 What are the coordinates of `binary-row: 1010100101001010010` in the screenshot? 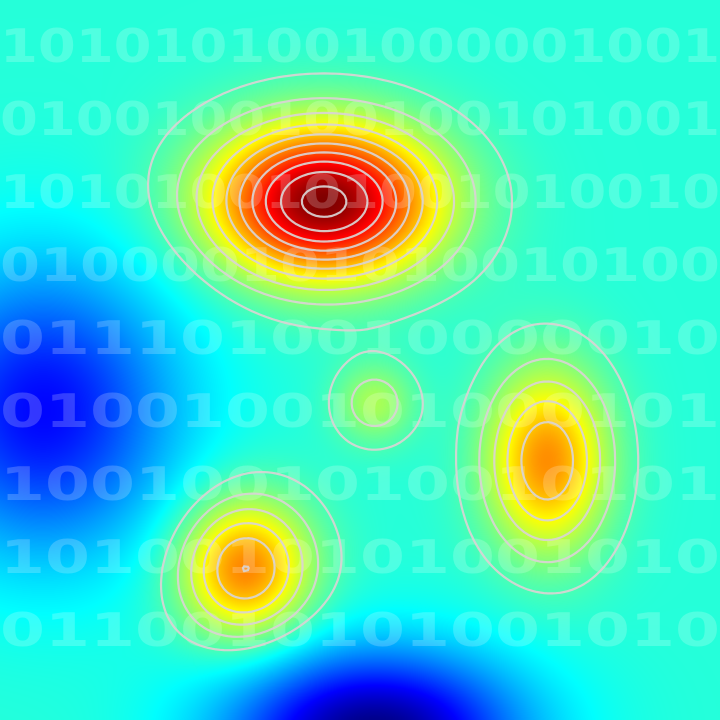 It's located at (360, 192).